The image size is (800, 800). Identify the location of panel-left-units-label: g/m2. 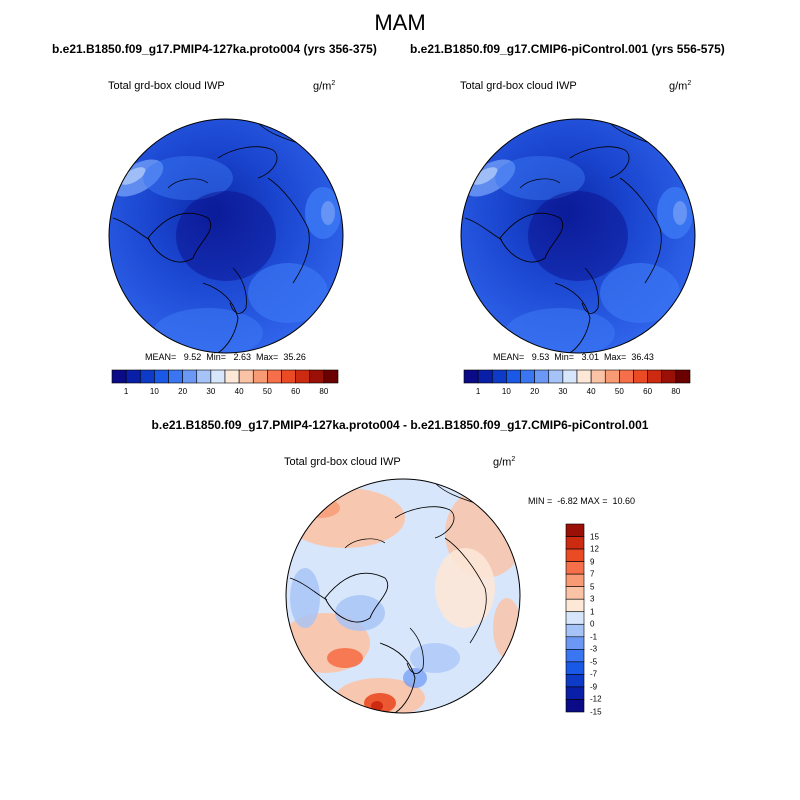
(324, 86).